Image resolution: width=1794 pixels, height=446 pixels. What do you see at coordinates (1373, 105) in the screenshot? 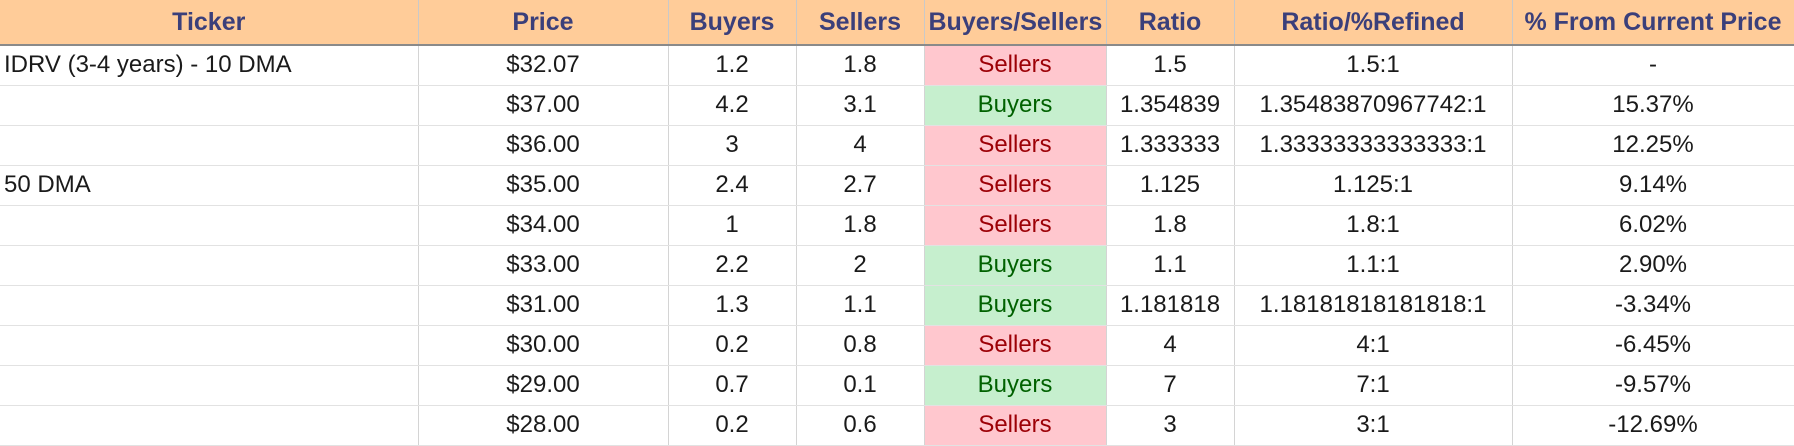
I see `ratio-refined-cell: 1.35483870967742:1` at bounding box center [1373, 105].